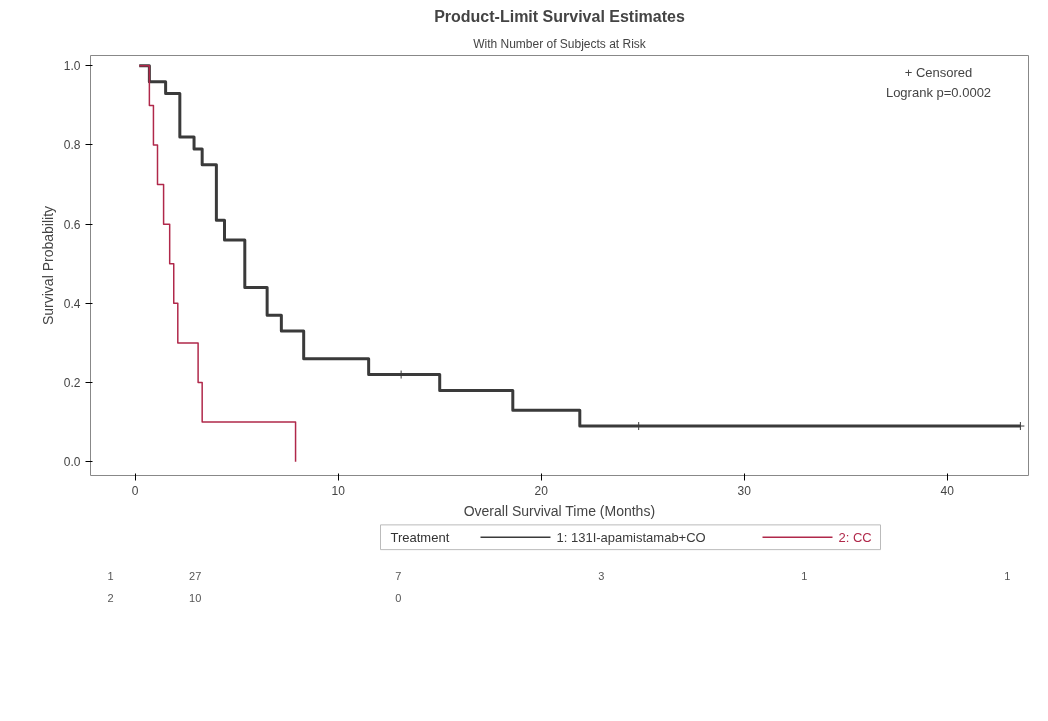 Image resolution: width=1048 pixels, height=721 pixels. What do you see at coordinates (938, 72) in the screenshot?
I see `annotation: + Censored` at bounding box center [938, 72].